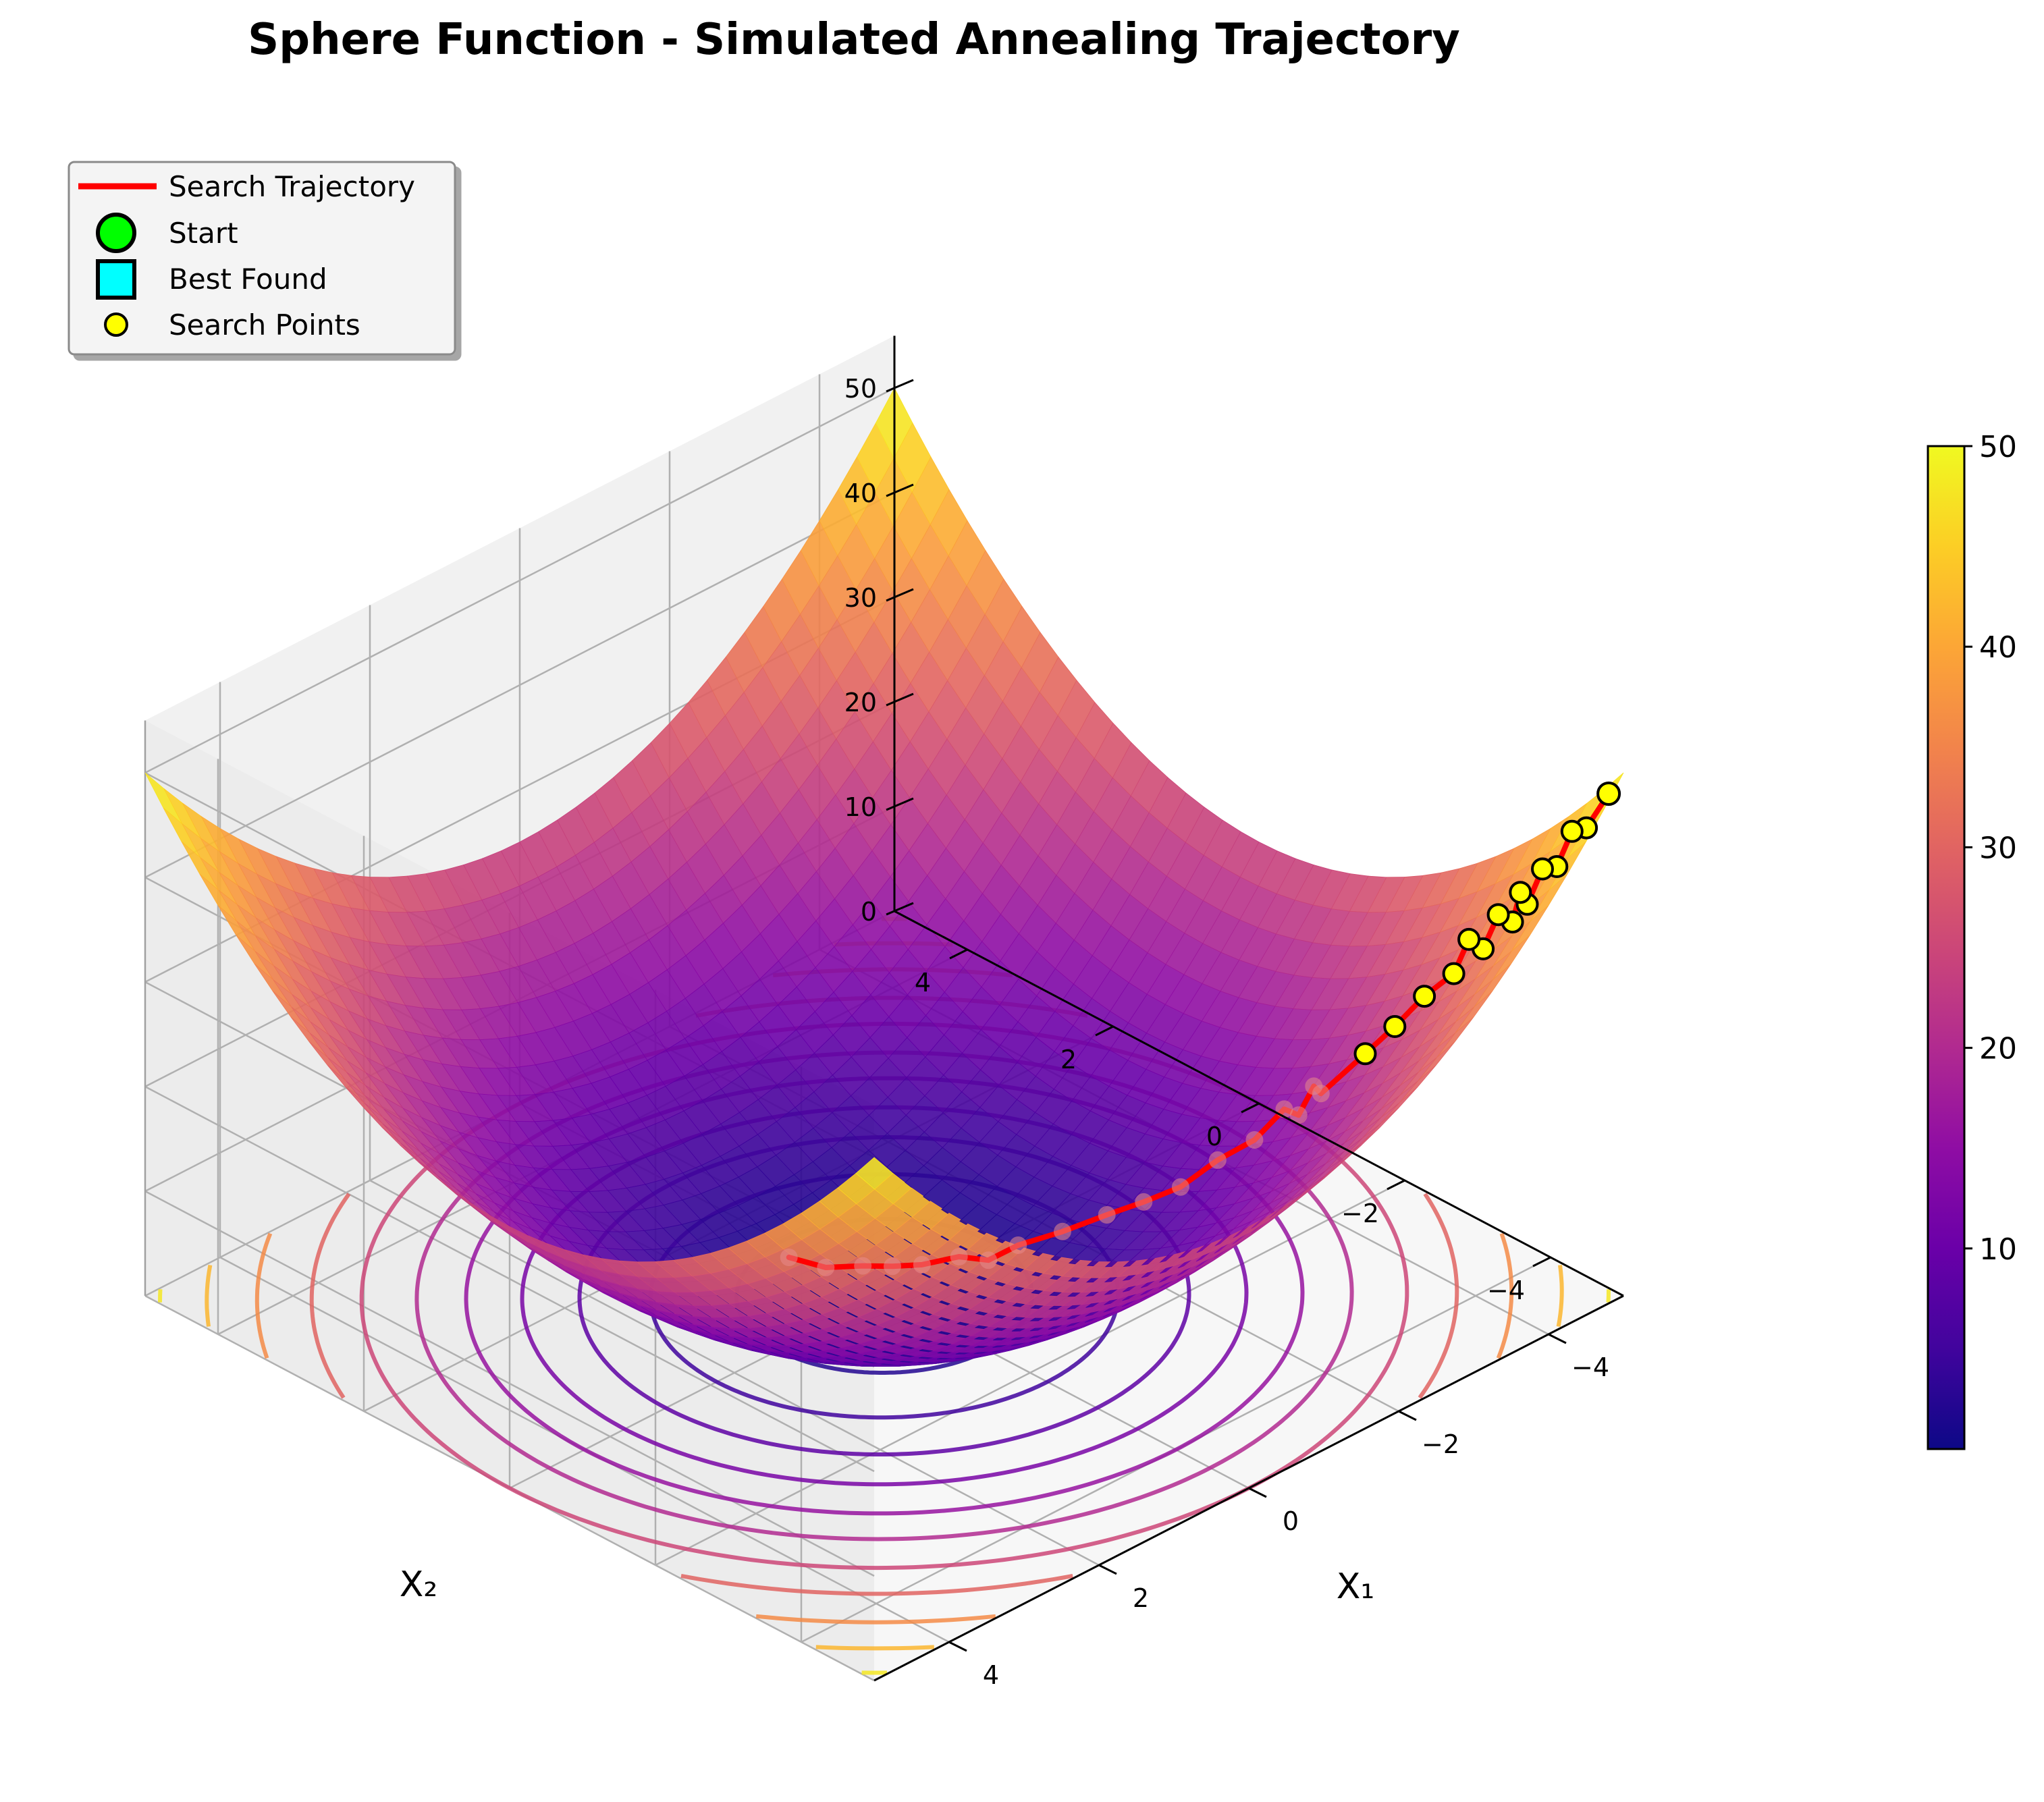 Image resolution: width=2044 pixels, height=1802 pixels. Describe the element at coordinates (1291, 1521) in the screenshot. I see `x-tick-label: 0` at that location.